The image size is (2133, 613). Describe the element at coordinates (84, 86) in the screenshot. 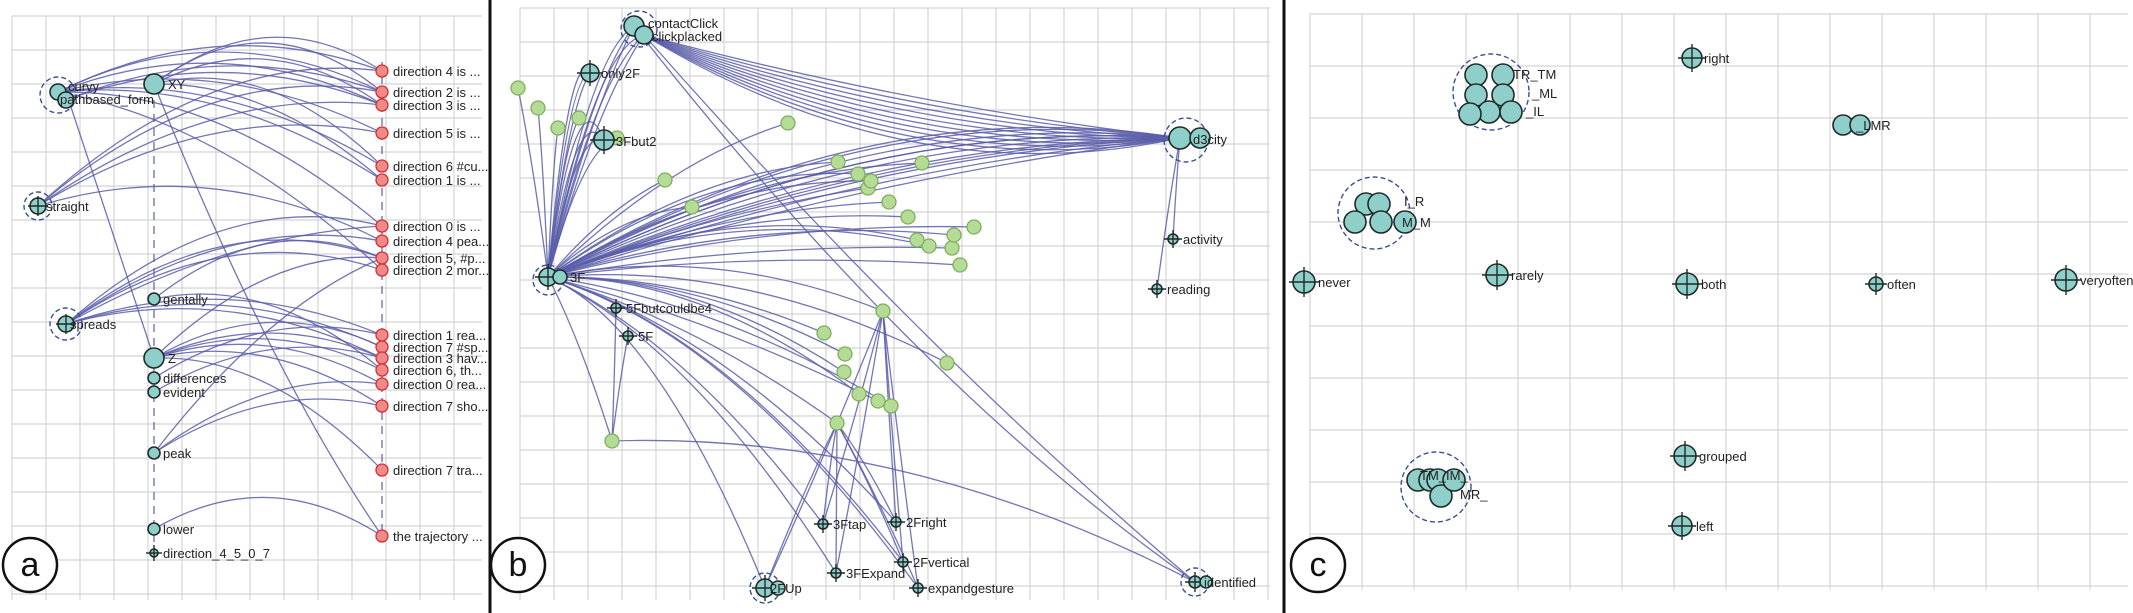

I see `panel-a-node-label: curvy` at that location.